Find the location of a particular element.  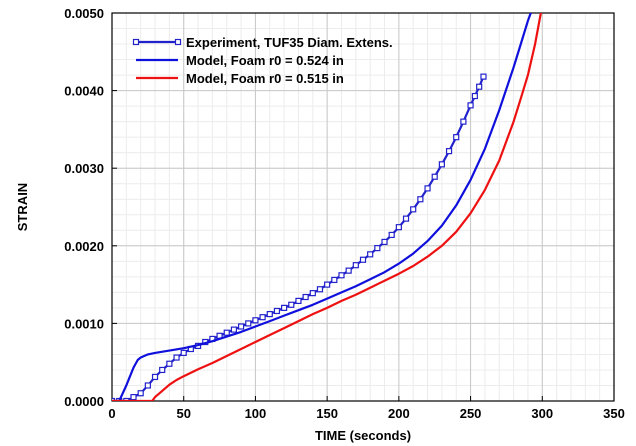

y-axis-ticks: 0.0000 0.0010 0.0020 0.0030 0.0040 0.0050 is located at coordinates (90, 207).